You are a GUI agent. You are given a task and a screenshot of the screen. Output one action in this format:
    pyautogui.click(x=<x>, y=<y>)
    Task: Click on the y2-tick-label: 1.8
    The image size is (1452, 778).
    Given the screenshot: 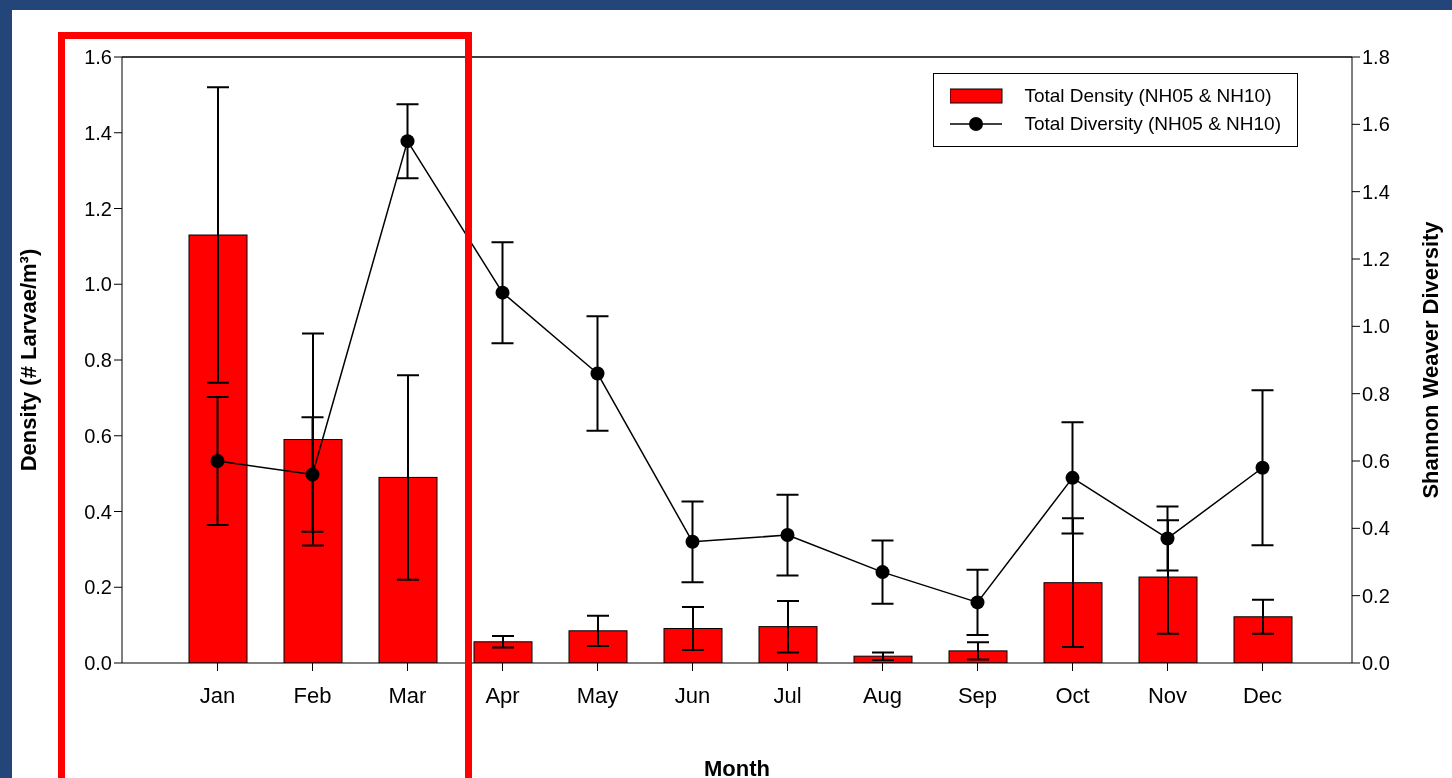 What is the action you would take?
    pyautogui.click(x=1376, y=57)
    